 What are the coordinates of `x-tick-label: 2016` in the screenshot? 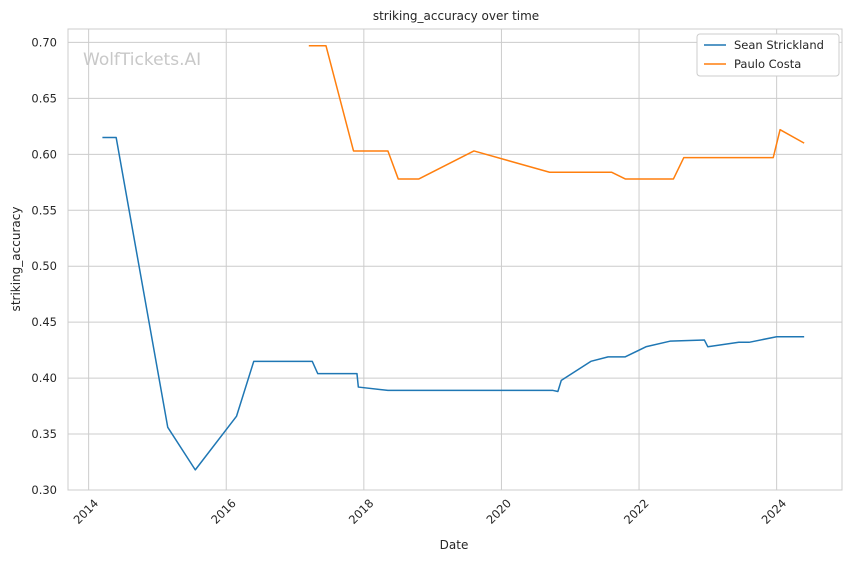 It's located at (223, 511).